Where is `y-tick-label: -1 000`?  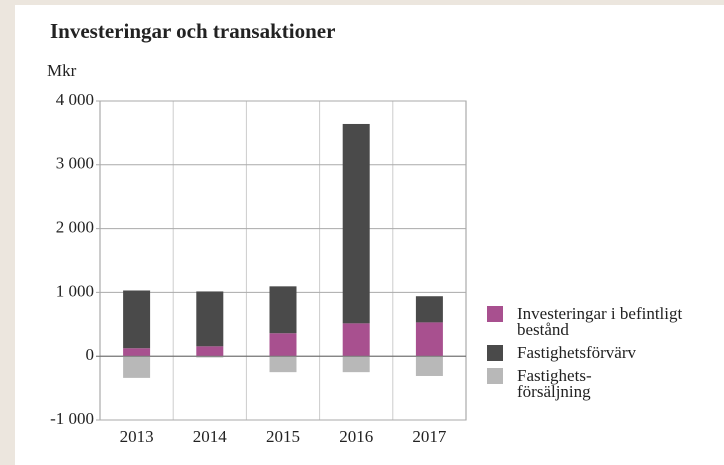 y-tick-label: -1 000 is located at coordinates (72, 418).